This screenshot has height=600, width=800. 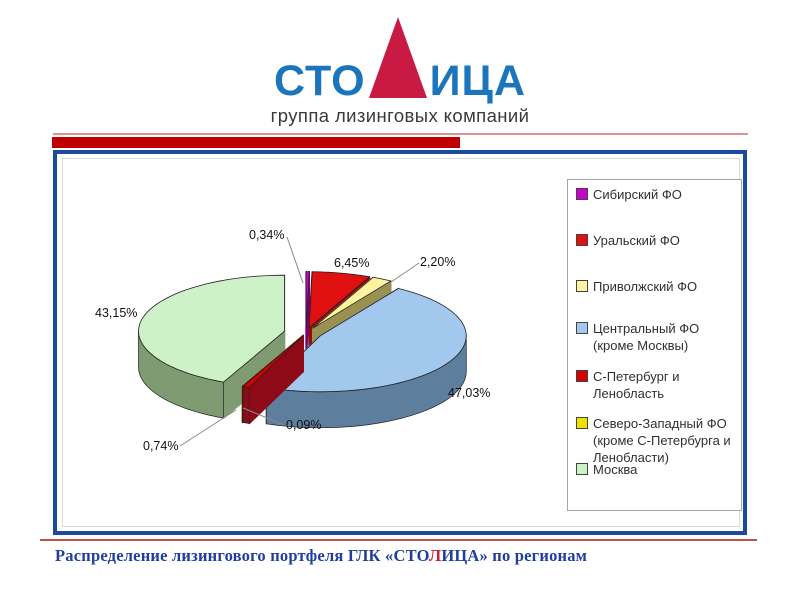 What do you see at coordinates (400, 134) in the screenshot?
I see `top-thin-divider` at bounding box center [400, 134].